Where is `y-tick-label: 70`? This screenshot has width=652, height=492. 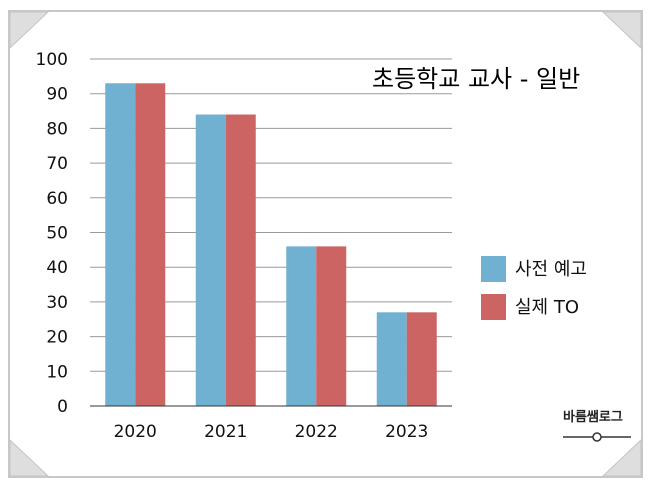
y-tick-label: 70 is located at coordinates (57, 164).